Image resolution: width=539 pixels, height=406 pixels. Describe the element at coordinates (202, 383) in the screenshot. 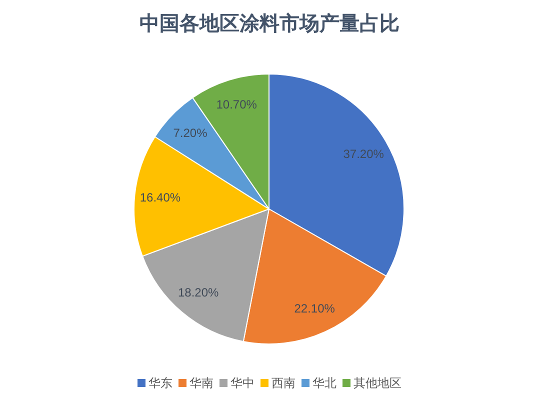

I see `legend-label: 华南` at that location.